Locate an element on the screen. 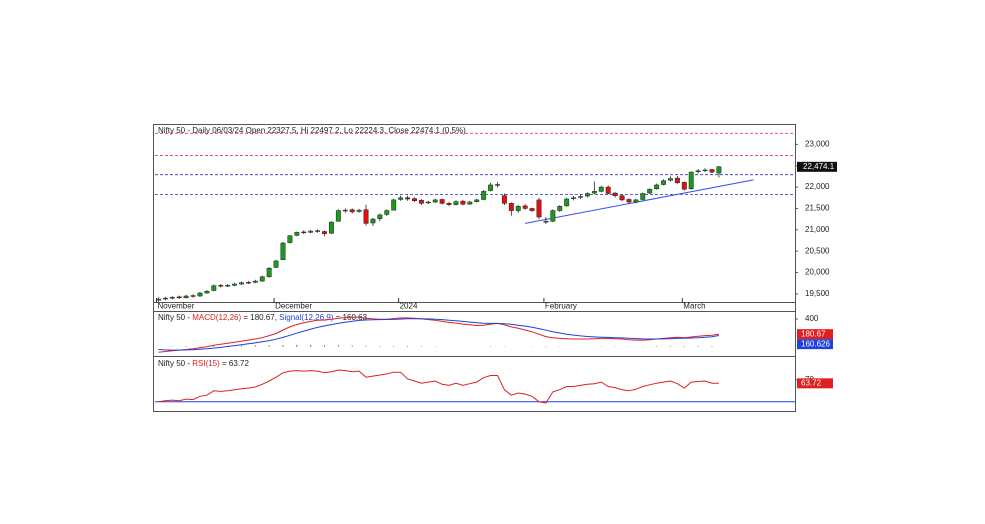 This screenshot has height=524, width=985. last-price-label: 22,474.1 is located at coordinates (819, 166).